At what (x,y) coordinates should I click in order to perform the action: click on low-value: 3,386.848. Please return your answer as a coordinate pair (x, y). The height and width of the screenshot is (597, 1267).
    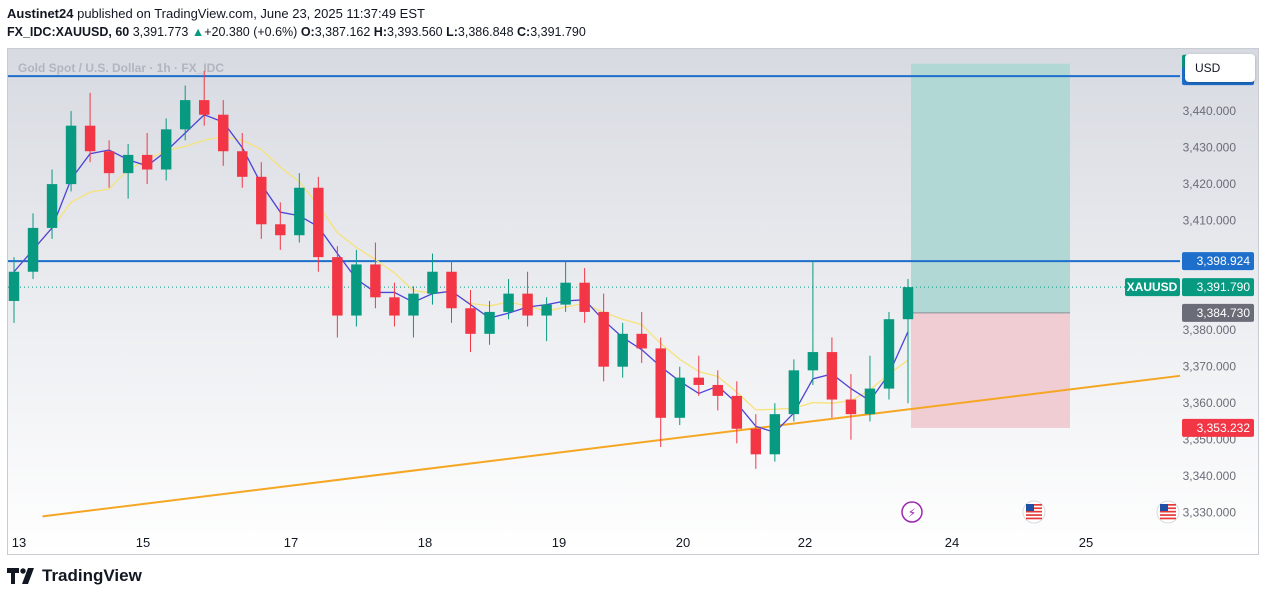
    Looking at the image, I should click on (485, 32).